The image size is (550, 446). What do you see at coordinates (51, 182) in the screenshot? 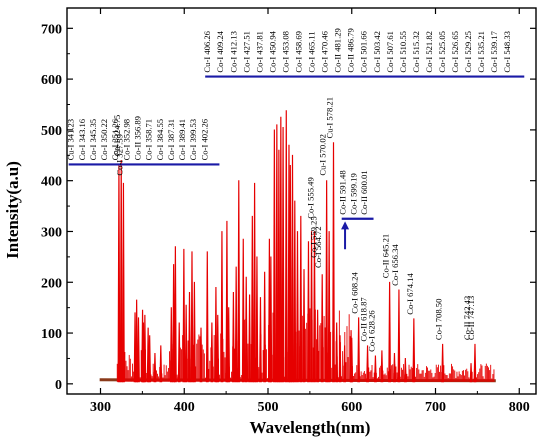
I see `y-tick-label: 400` at bounding box center [51, 182].